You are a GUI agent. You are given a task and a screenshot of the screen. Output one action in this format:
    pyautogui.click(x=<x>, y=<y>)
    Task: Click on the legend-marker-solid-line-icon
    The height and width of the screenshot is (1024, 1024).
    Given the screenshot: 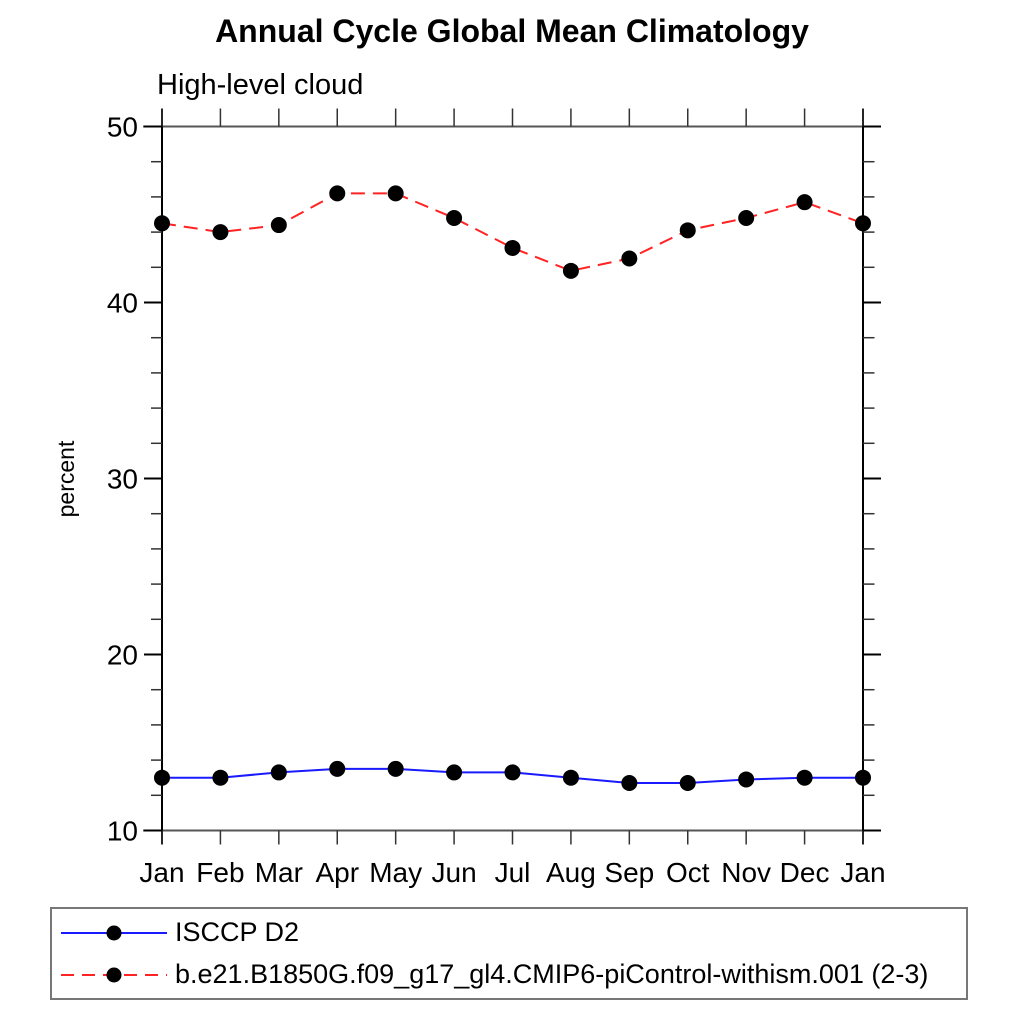 What is the action you would take?
    pyautogui.click(x=114, y=932)
    